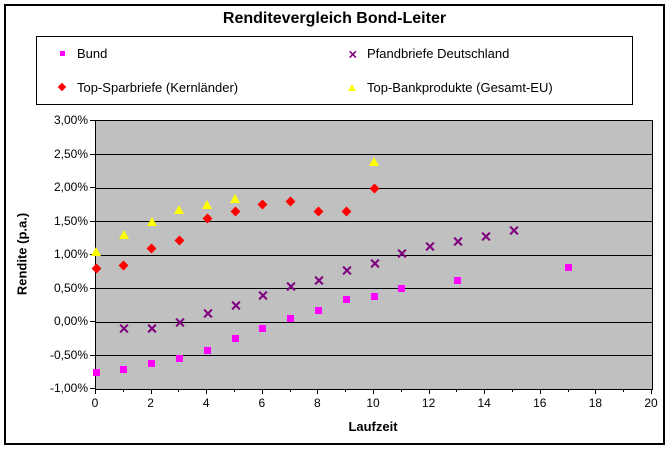 The height and width of the screenshot is (450, 669). What do you see at coordinates (262, 403) in the screenshot?
I see `x-tick-label: 6` at bounding box center [262, 403].